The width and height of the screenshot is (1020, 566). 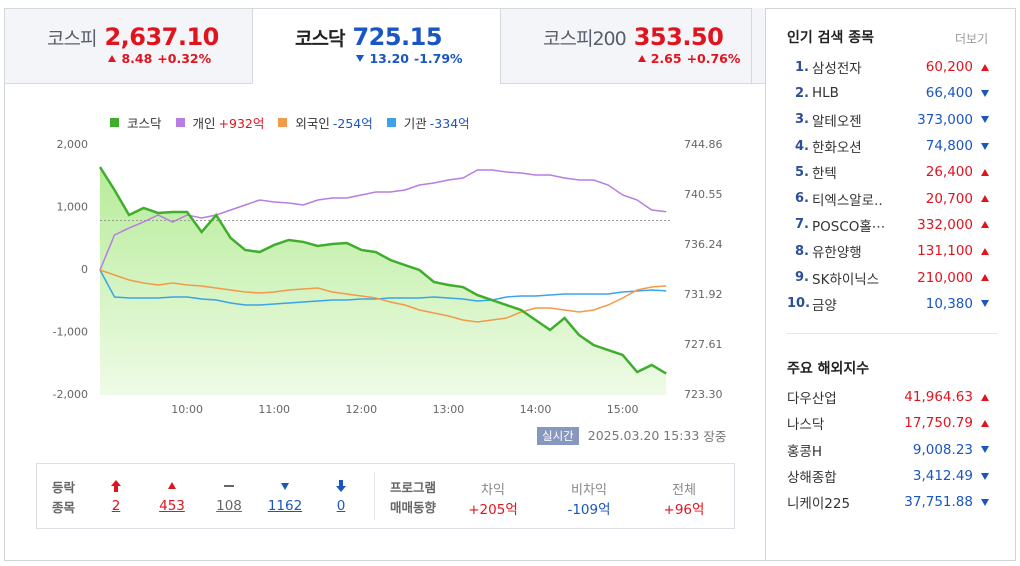 I want to click on index-name: 나스닥, so click(x=806, y=425).